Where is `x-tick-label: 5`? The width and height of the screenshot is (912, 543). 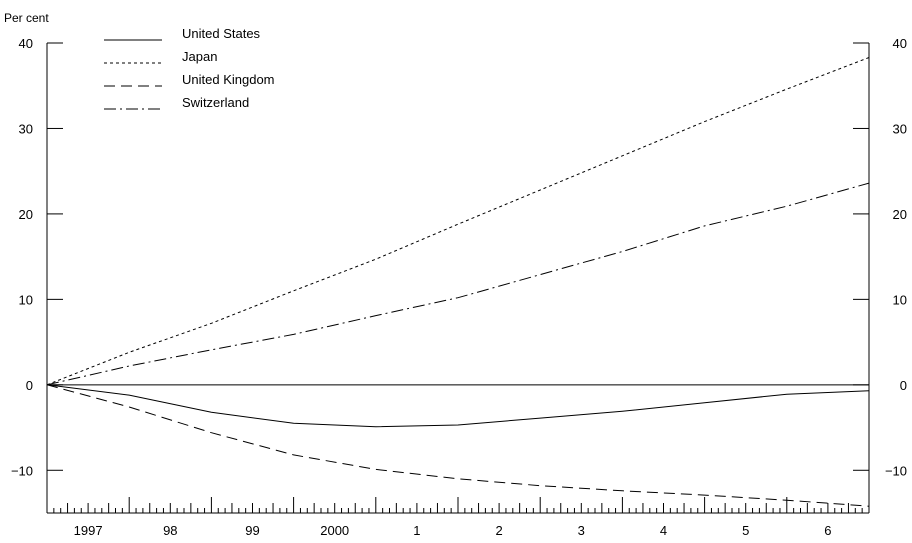
x-tick-label: 5 is located at coordinates (745, 530).